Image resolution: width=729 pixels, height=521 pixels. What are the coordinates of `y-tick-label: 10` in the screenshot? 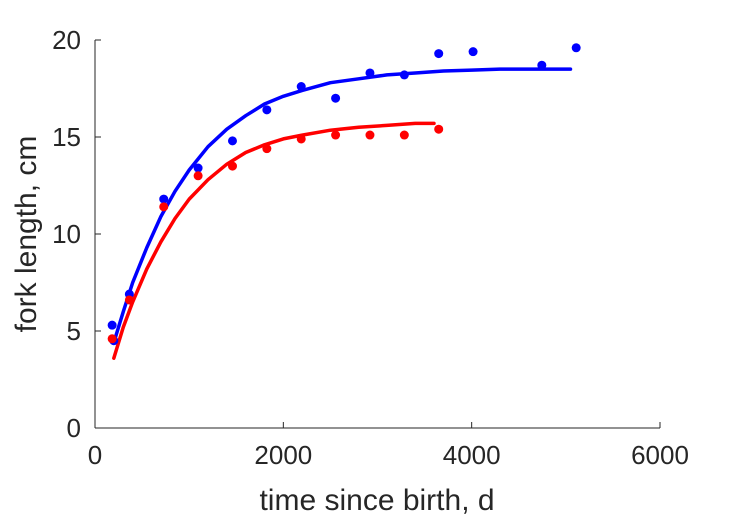 It's located at (66, 234).